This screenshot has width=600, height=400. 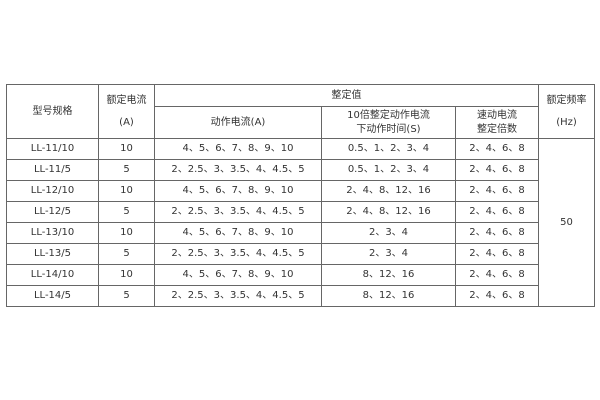 I want to click on header-text: 10倍整定动作电流, so click(x=388, y=115).